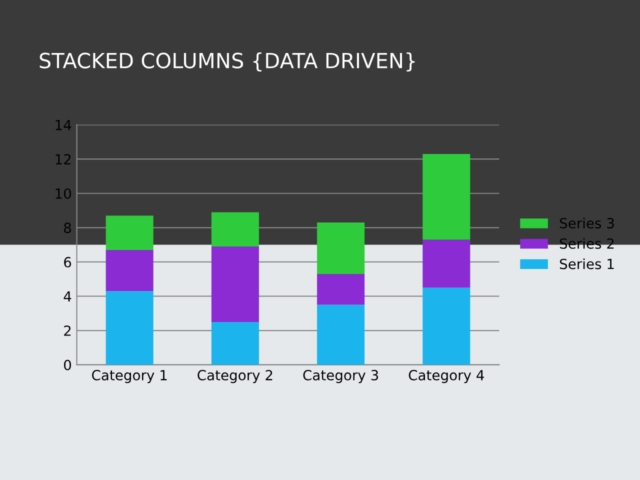  What do you see at coordinates (64, 193) in the screenshot?
I see `y-tick-label: 10` at bounding box center [64, 193].